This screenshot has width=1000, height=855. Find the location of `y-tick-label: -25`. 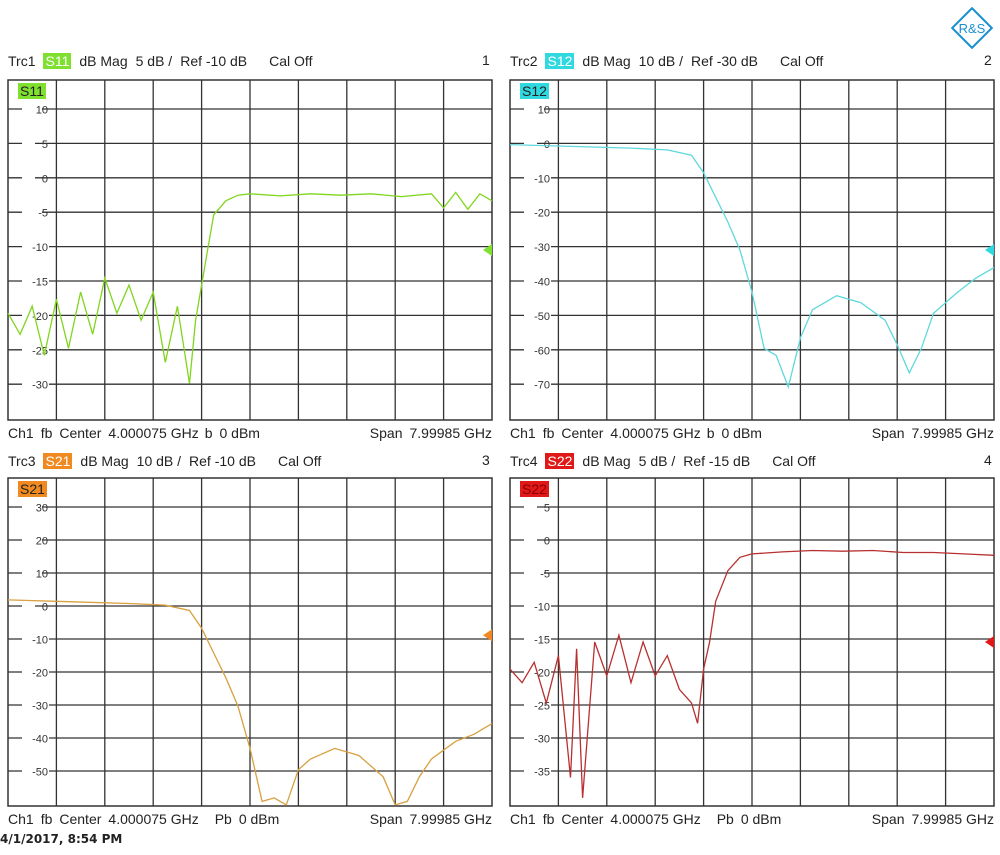

y-tick-label: -25 is located at coordinates (542, 707).